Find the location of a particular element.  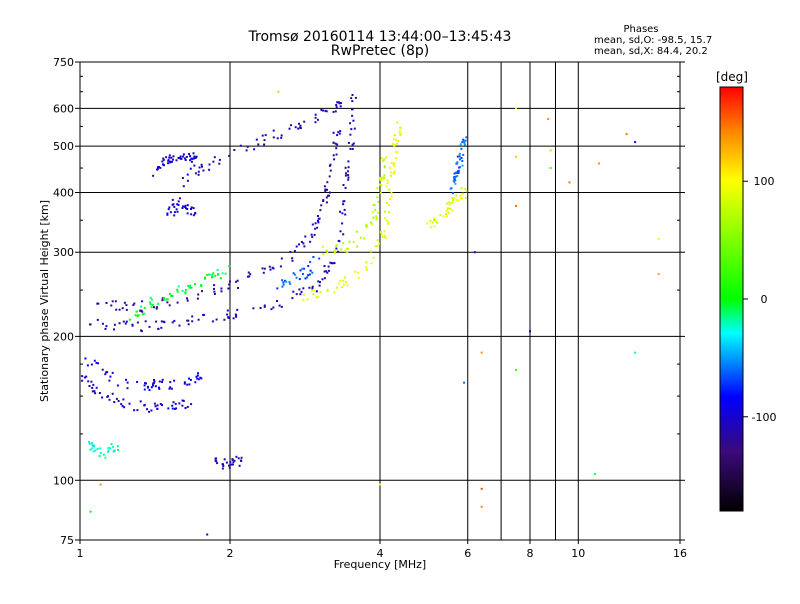

x-tick-label: 8 is located at coordinates (530, 553).